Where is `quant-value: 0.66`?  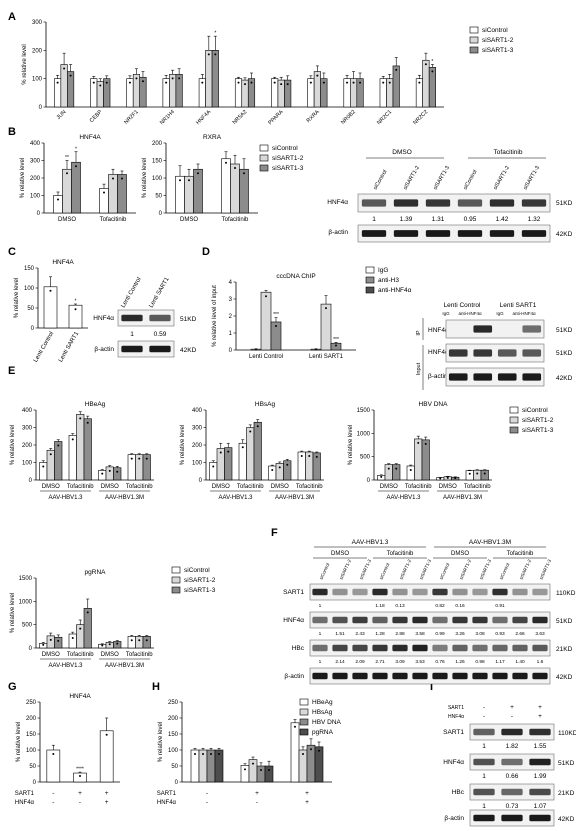 quant-value: 0.66 is located at coordinates (512, 776).